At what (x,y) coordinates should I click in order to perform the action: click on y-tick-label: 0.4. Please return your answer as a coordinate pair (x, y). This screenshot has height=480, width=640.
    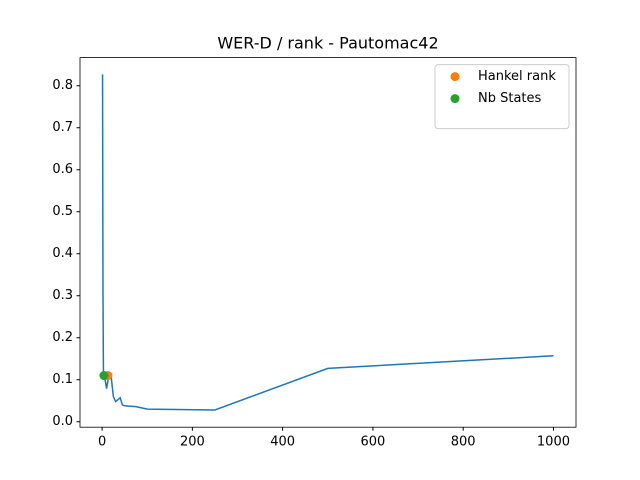
    Looking at the image, I should click on (62, 253).